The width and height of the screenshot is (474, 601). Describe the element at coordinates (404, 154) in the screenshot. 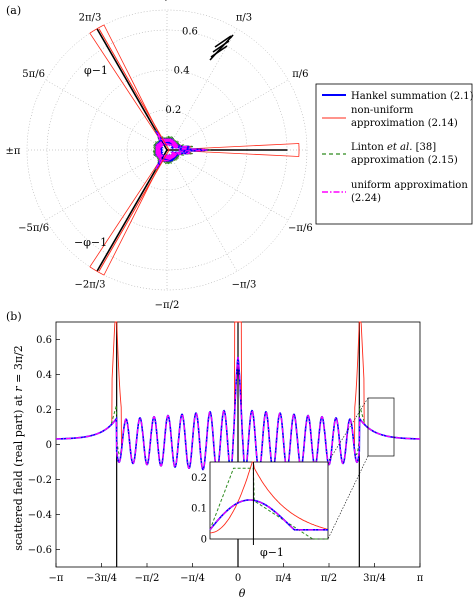

I see `legend-item-linton: Linton et al. [38] approximation (2.15)` at that location.